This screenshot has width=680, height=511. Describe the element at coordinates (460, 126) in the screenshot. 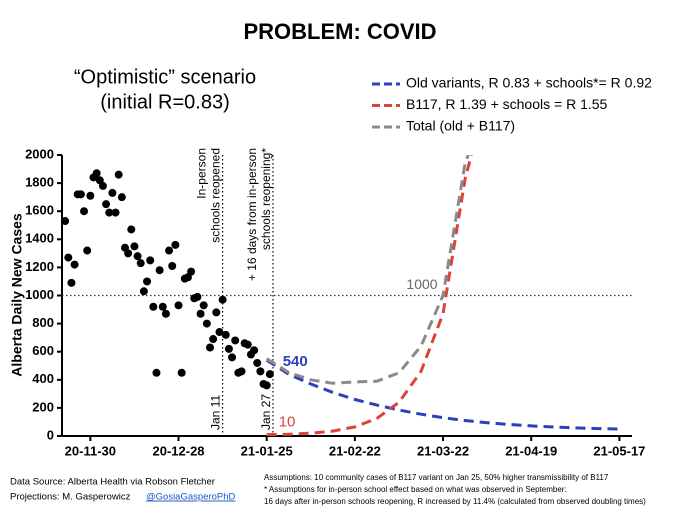

I see `legend-label: Total (old + B117)` at that location.